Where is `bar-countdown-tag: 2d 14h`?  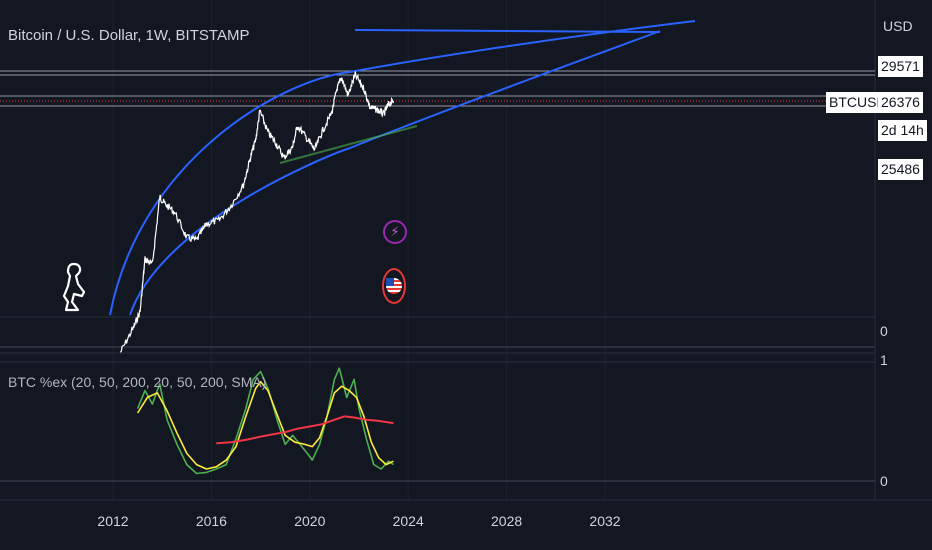 bar-countdown-tag: 2d 14h is located at coordinates (902, 130).